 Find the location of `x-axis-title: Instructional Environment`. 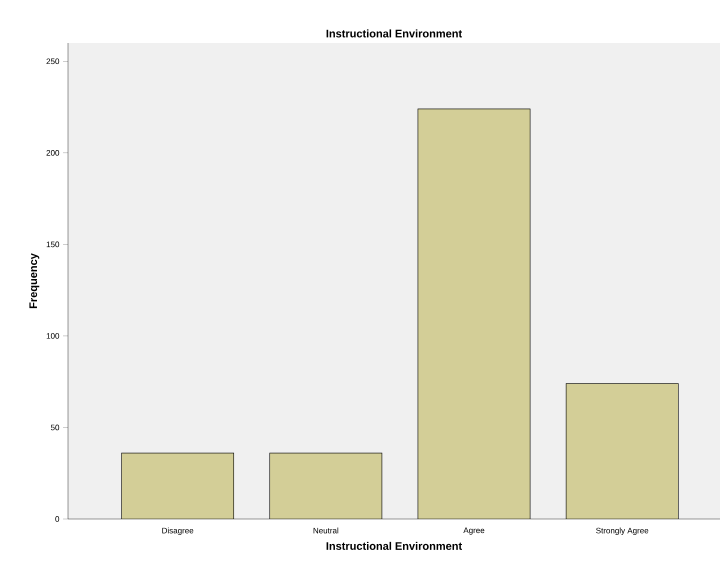

x-axis-title: Instructional Environment is located at coordinates (394, 546).